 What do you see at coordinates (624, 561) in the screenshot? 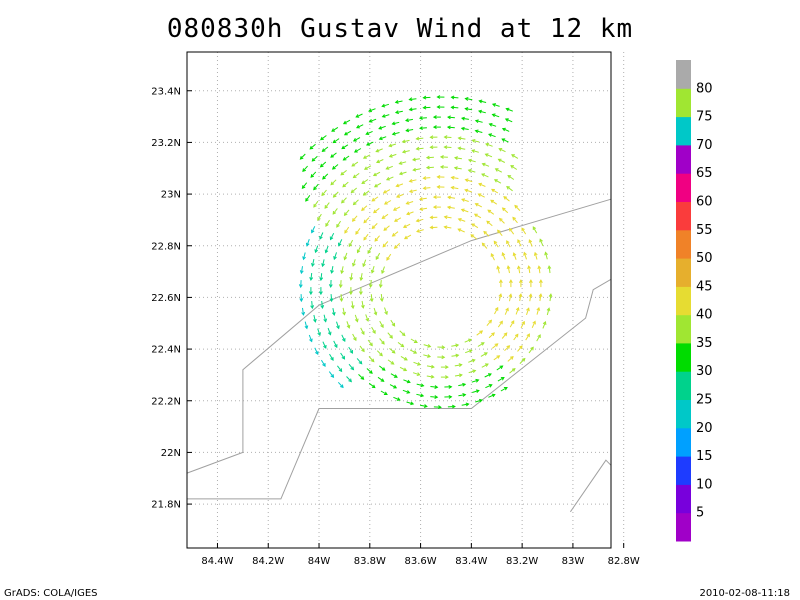
I see `x-tick-label: 82.8W` at bounding box center [624, 561].